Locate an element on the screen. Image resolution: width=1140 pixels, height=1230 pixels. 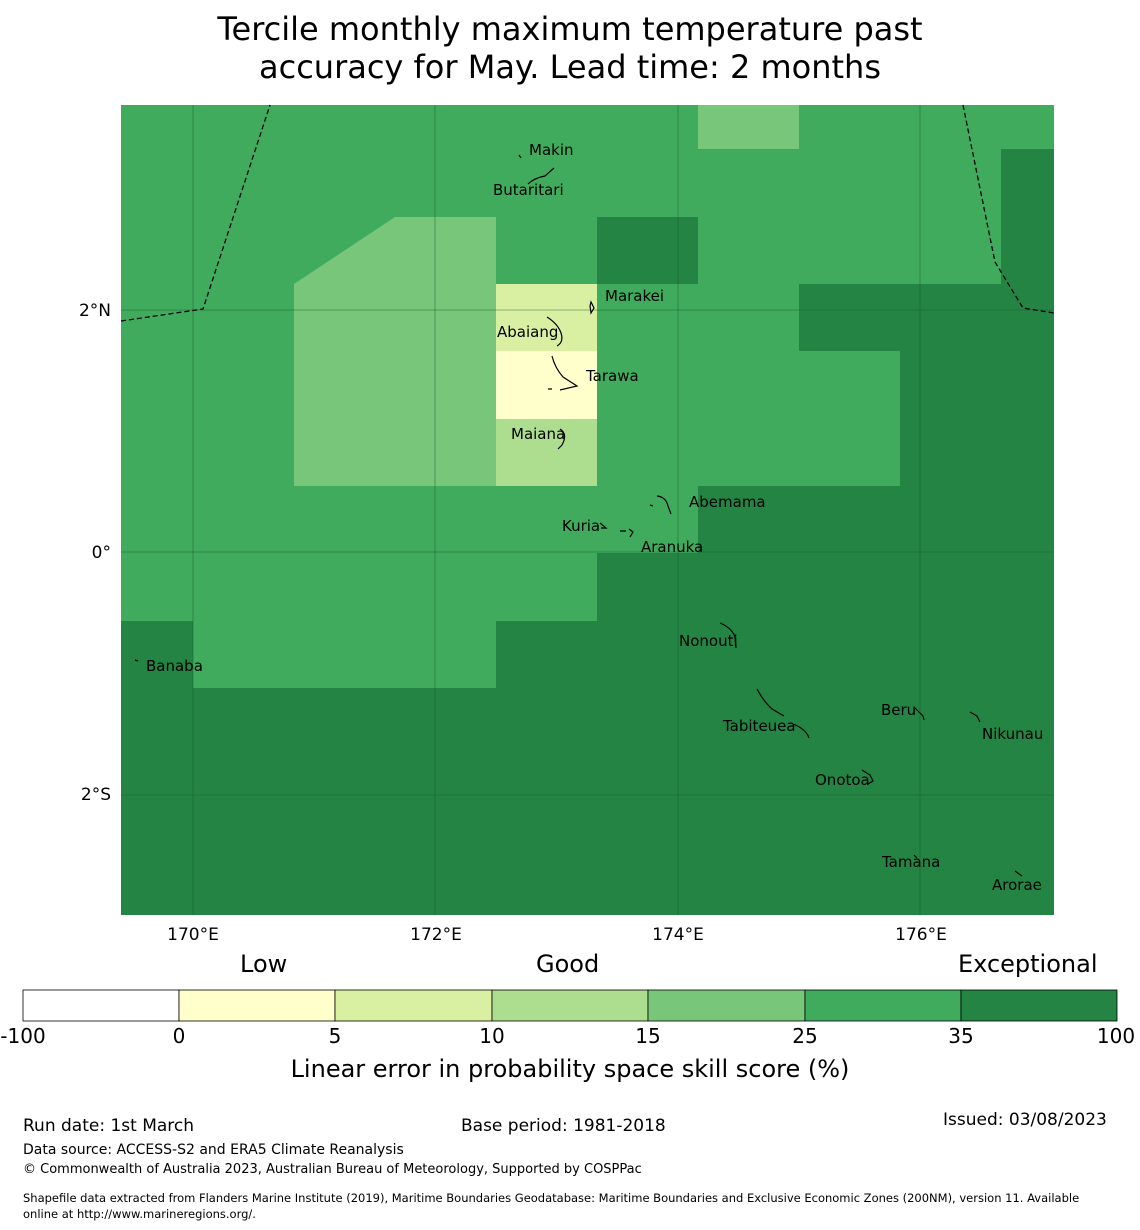
lat-axis: 2°N 0° 2°S is located at coordinates (95, 553).